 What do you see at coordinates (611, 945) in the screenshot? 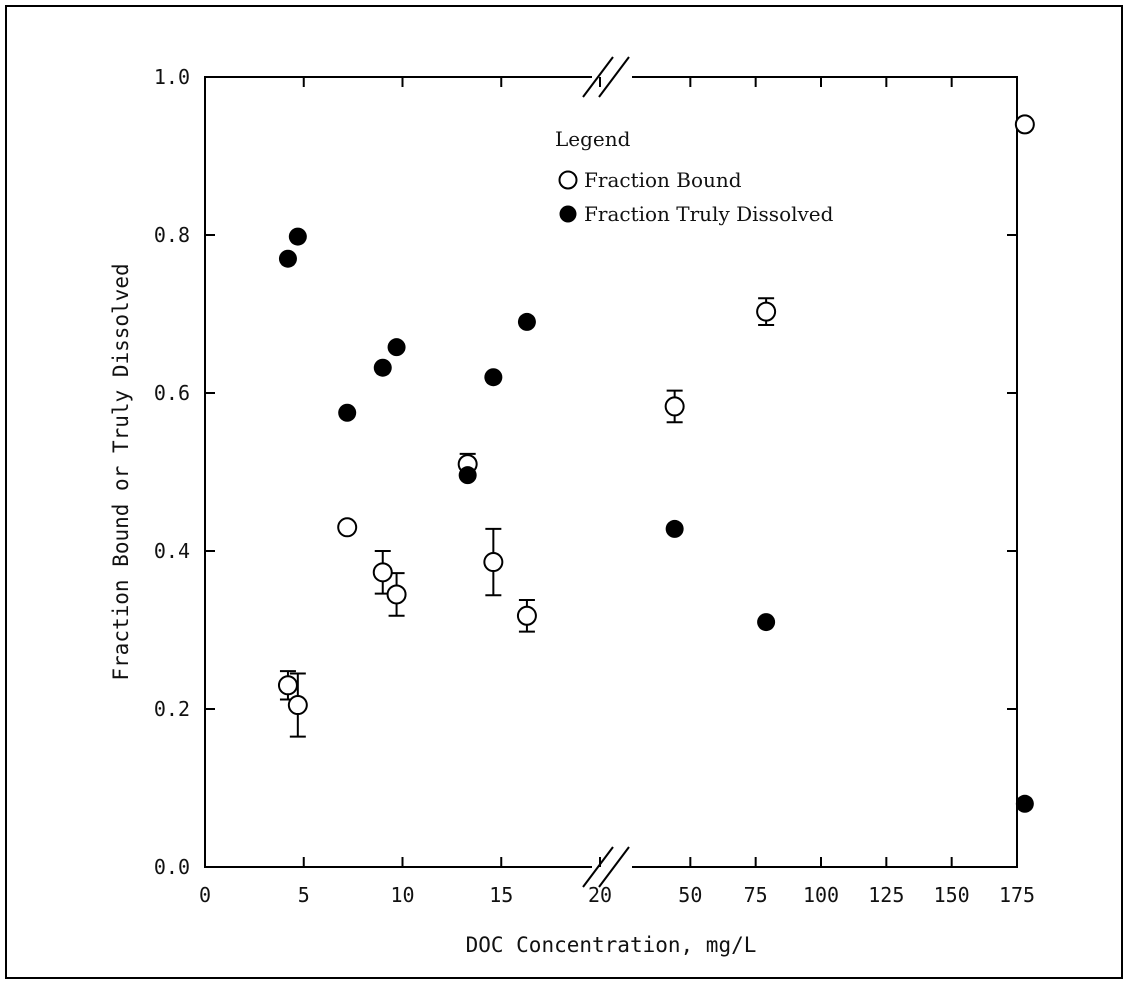
I see `x-axis-title: DOC Concentration, mg/L` at bounding box center [611, 945].